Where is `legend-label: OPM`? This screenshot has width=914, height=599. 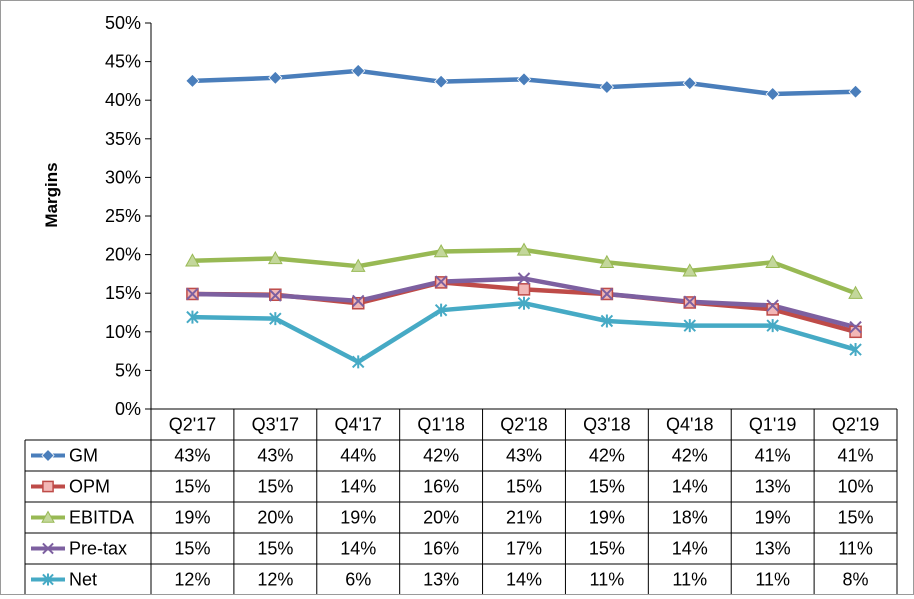
legend-label: OPM is located at coordinates (89, 487).